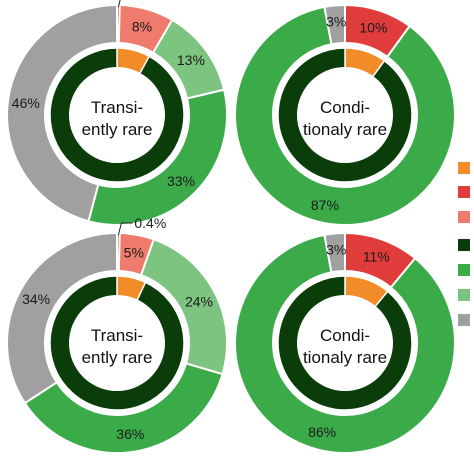 This screenshot has height=474, width=474. What do you see at coordinates (142, 27) in the screenshot?
I see `slice-label: 8%` at bounding box center [142, 27].